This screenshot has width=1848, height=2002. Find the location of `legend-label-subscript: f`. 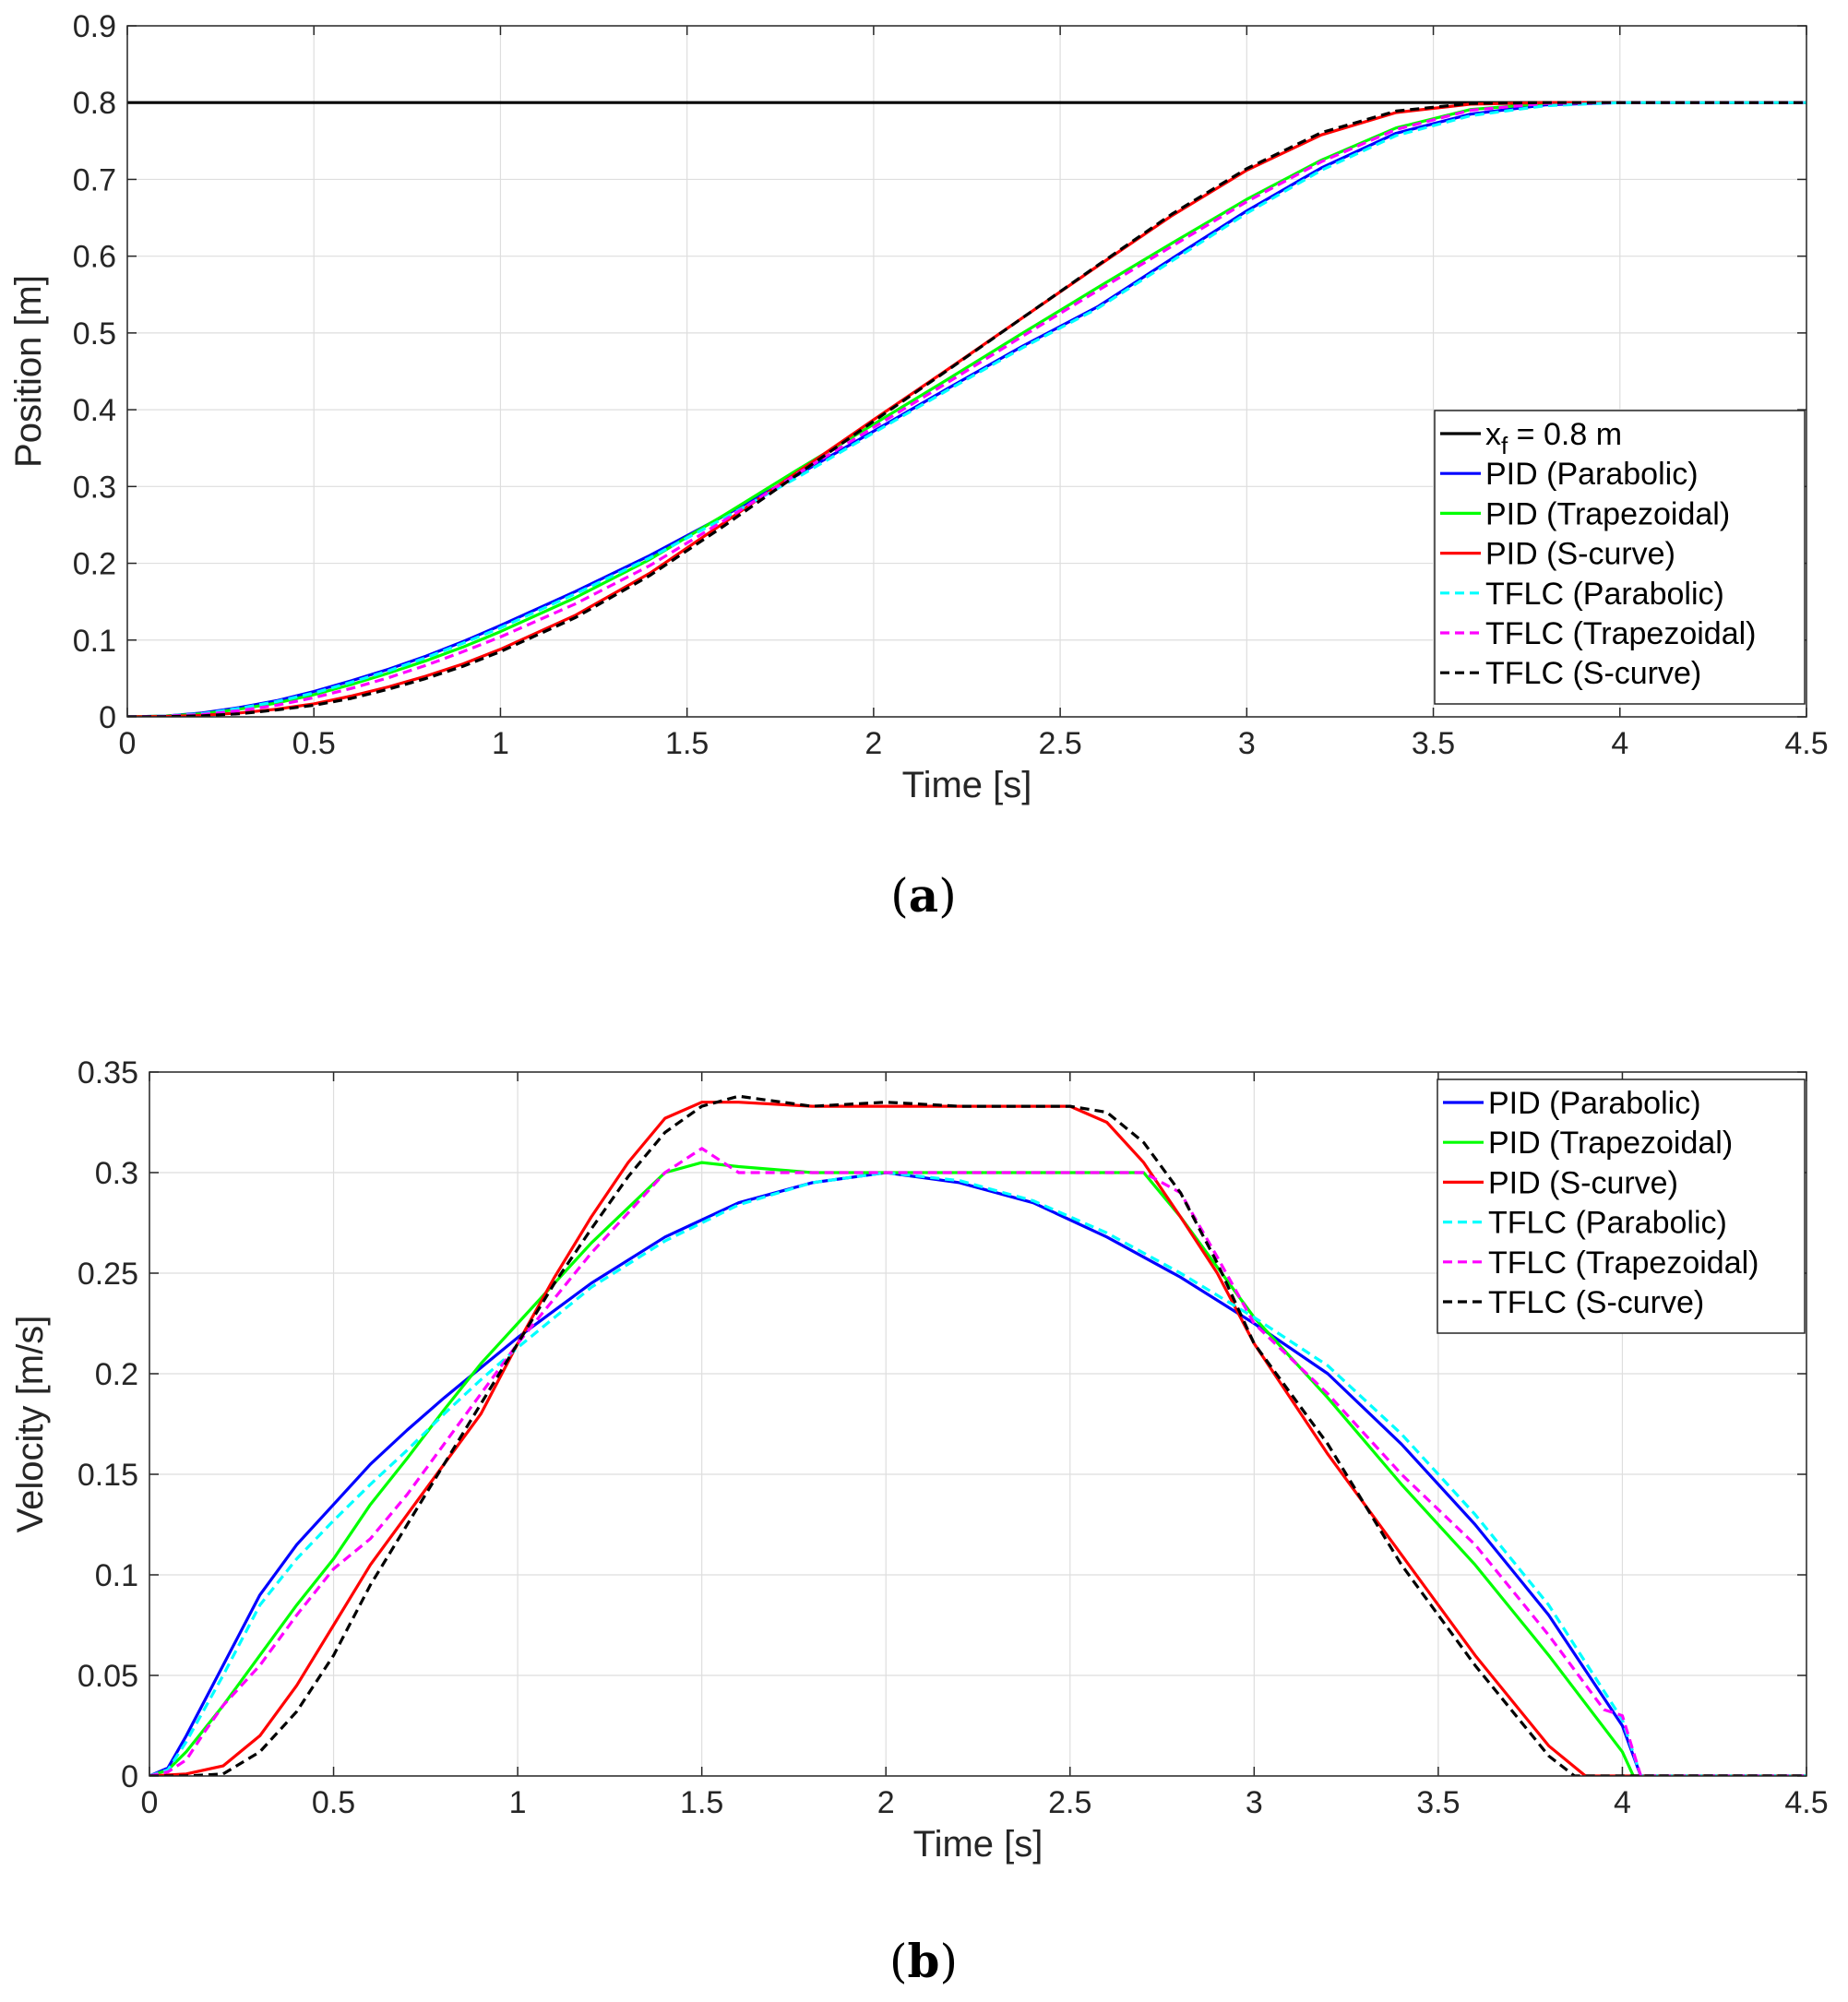

legend-label-subscript: f is located at coordinates (1505, 446).